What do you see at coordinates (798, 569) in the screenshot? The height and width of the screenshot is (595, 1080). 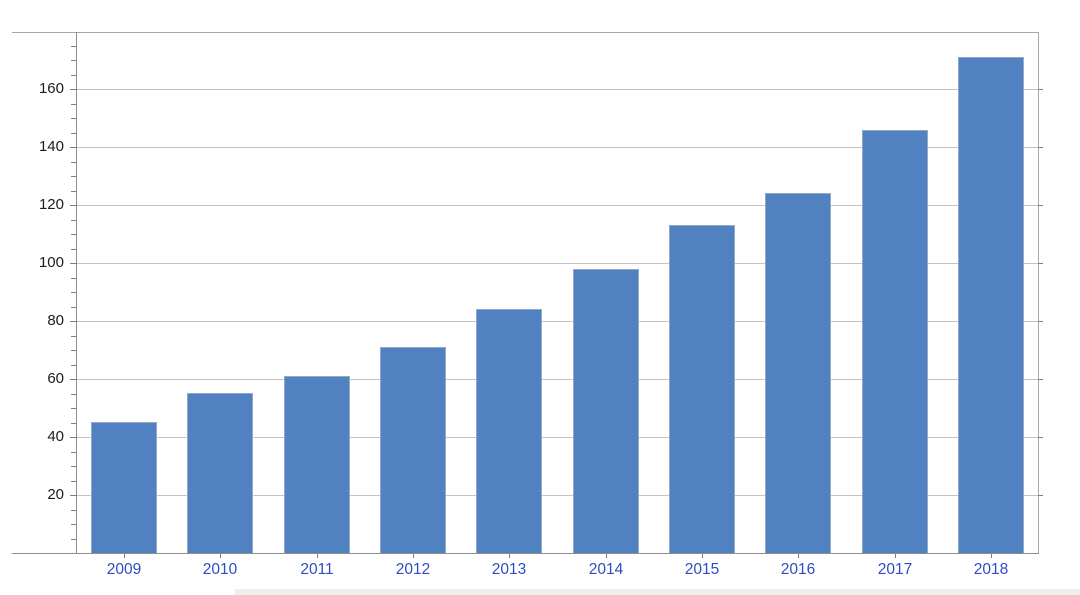 I see `x-tick-label: 2016` at bounding box center [798, 569].